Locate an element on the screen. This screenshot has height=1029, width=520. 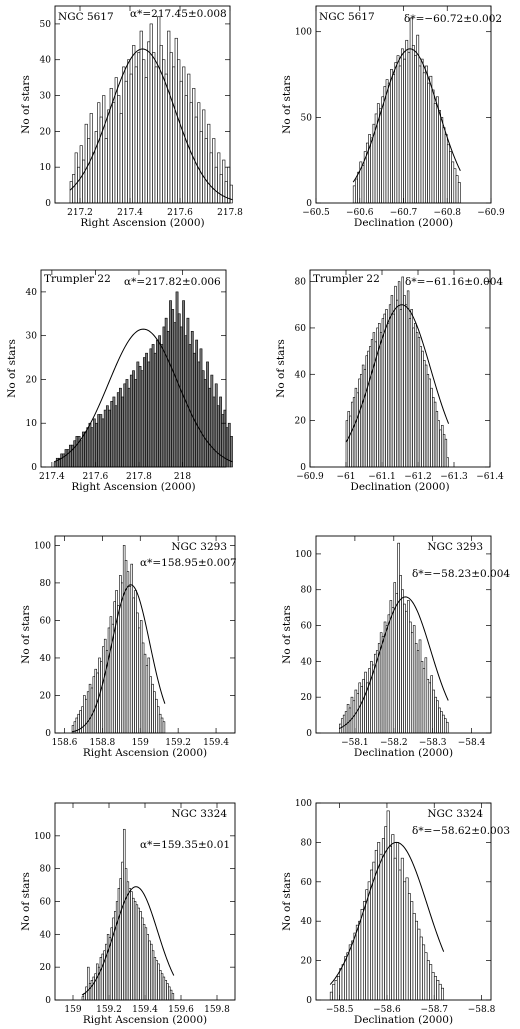
x-axis-label: Declination (2000) is located at coordinates (403, 223).